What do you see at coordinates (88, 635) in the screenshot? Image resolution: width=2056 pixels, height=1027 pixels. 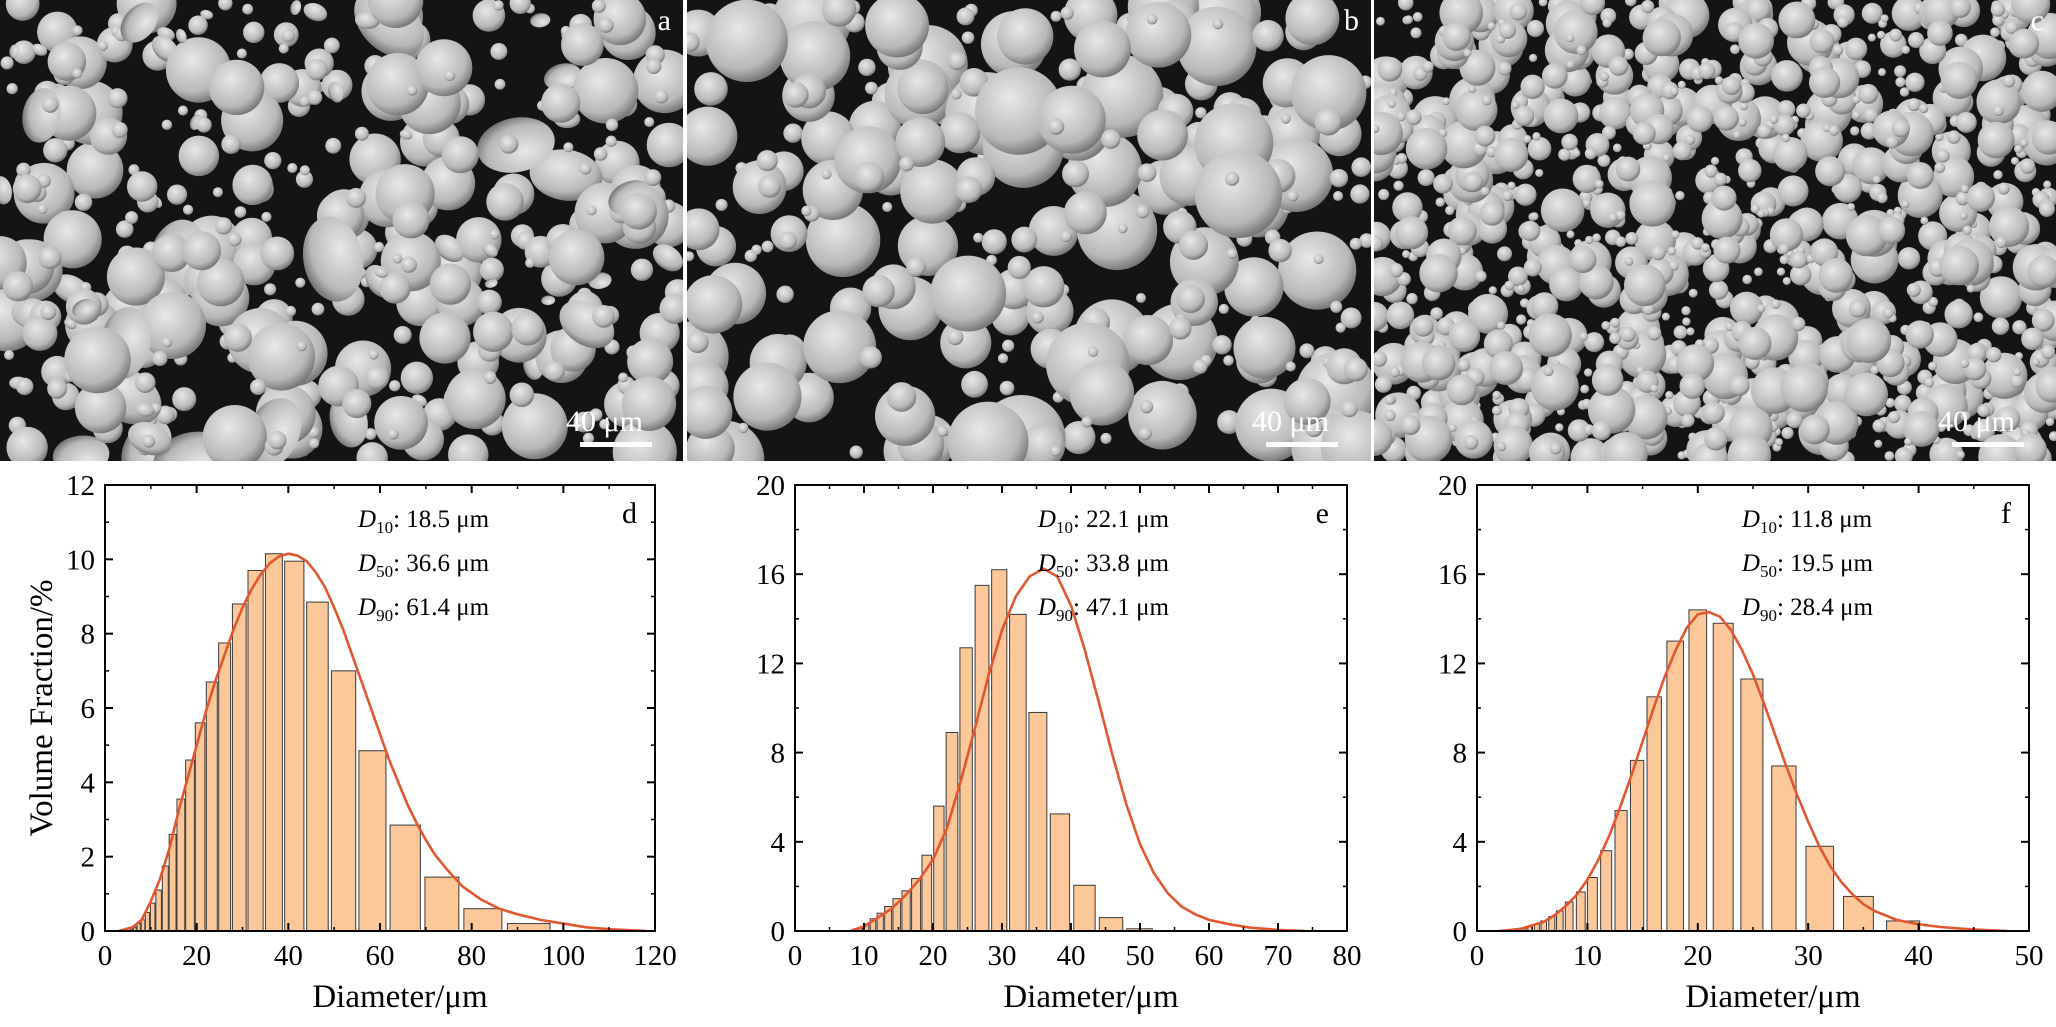 I see `y-tick-label: 8` at bounding box center [88, 635].